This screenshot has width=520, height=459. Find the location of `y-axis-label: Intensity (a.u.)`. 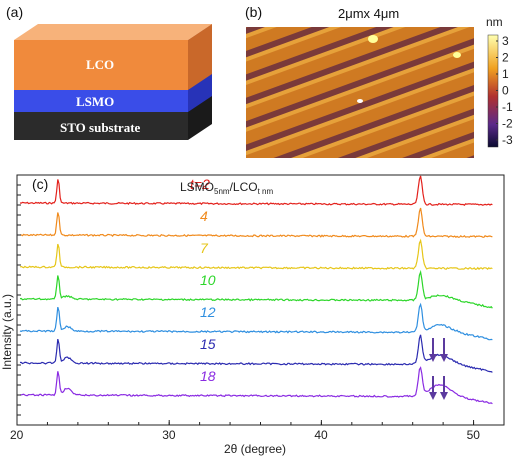

y-axis-label: Intensity (a.u.) is located at coordinates (7, 332).